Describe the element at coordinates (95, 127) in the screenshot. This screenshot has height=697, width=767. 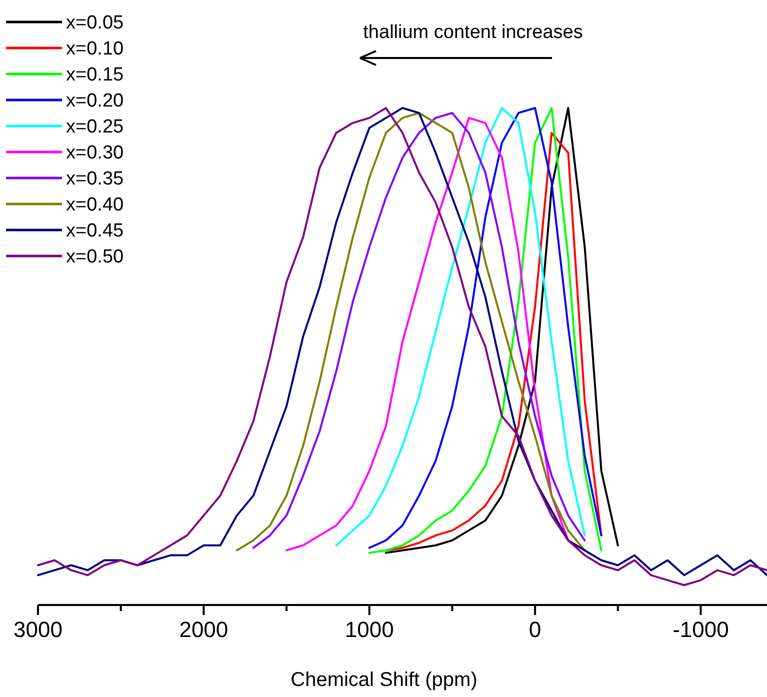
I see `legend-label: x=0.25` at that location.